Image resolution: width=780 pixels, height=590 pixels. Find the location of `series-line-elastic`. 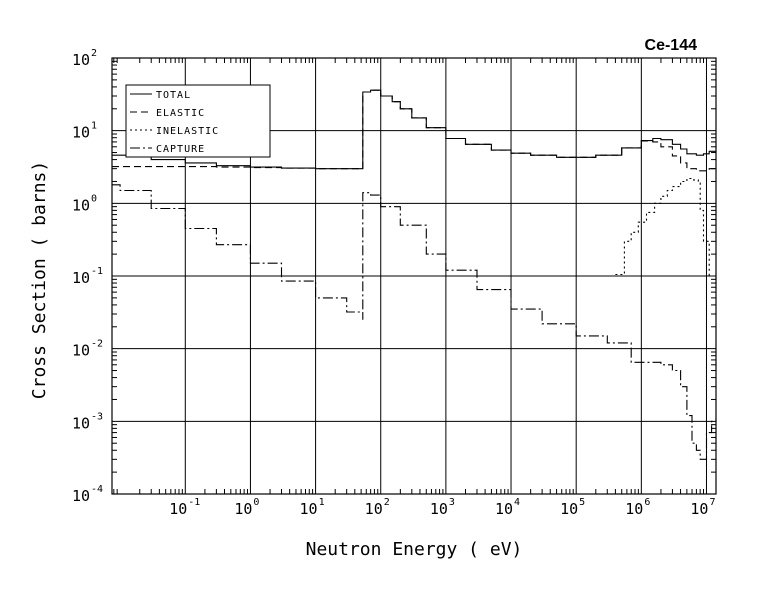

series-line-elastic is located at coordinates (414, 130).